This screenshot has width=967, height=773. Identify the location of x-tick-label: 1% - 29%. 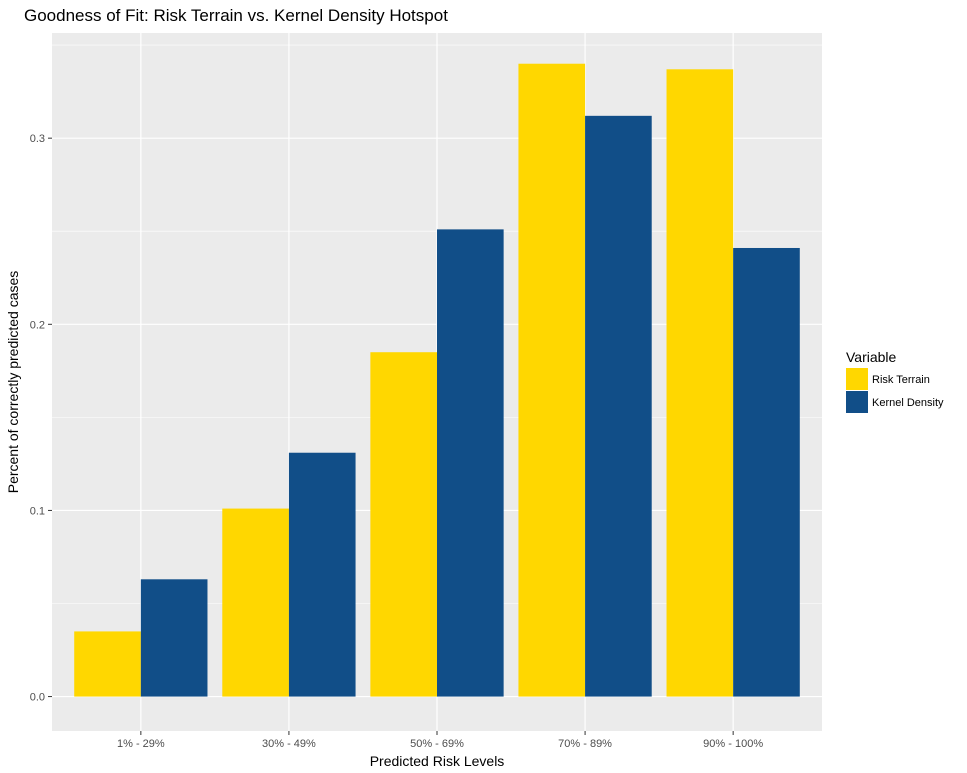
(141, 744).